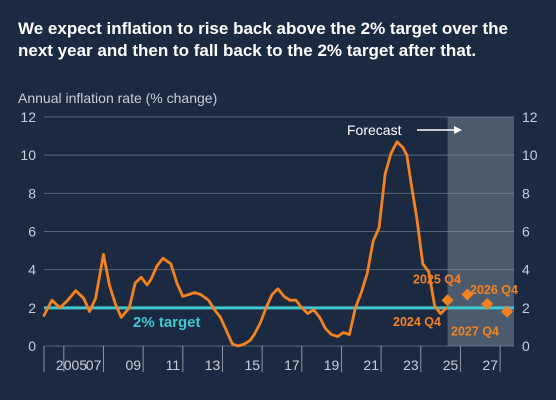  I want to click on x-tick-label-09: 09, so click(133, 365).